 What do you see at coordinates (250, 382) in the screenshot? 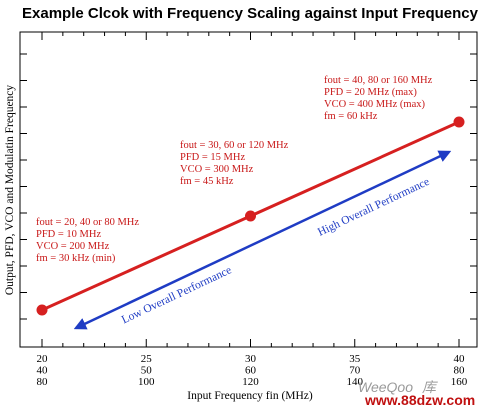
I see `x-tick-label: 120` at bounding box center [250, 382].